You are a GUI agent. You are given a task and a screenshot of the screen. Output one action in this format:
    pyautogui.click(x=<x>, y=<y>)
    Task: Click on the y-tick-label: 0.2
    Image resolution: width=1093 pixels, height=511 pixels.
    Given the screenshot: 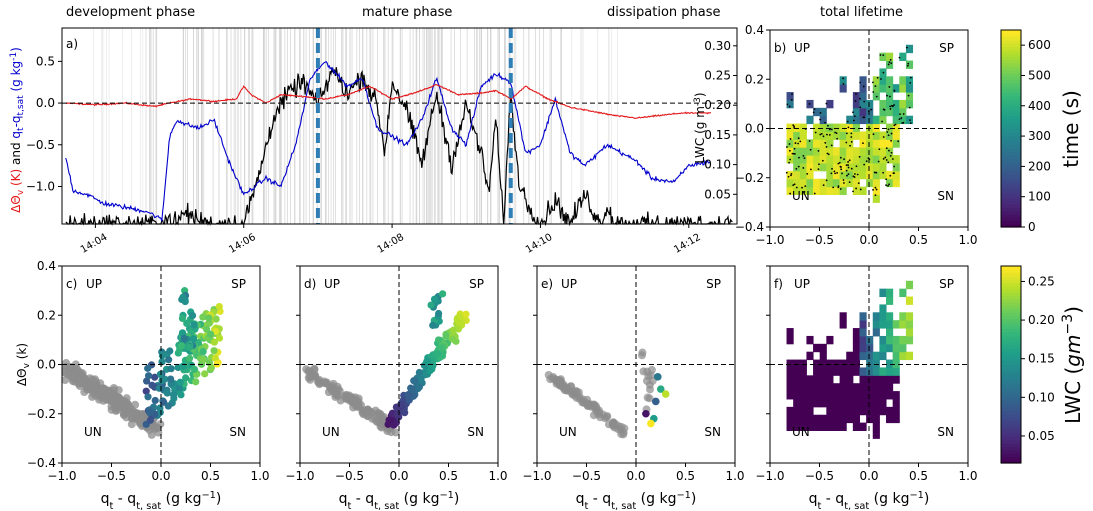 What is the action you would take?
    pyautogui.click(x=46, y=315)
    